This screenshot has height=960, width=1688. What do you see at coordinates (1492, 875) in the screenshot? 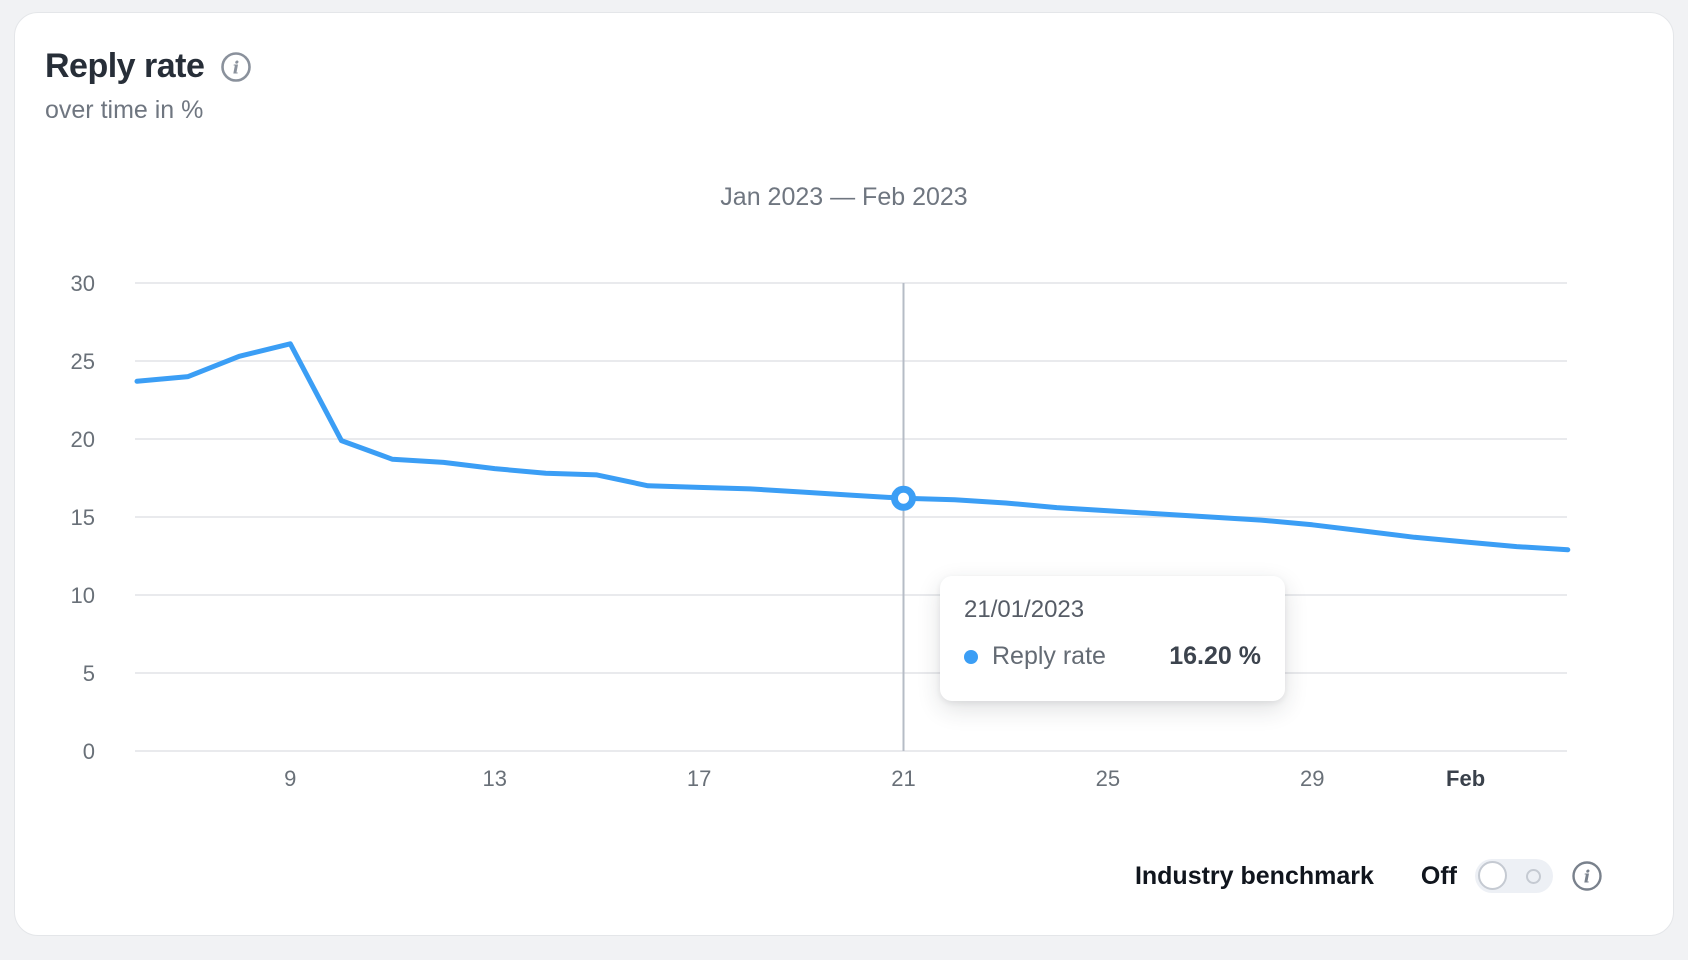
I see `toggle-knob` at bounding box center [1492, 875].